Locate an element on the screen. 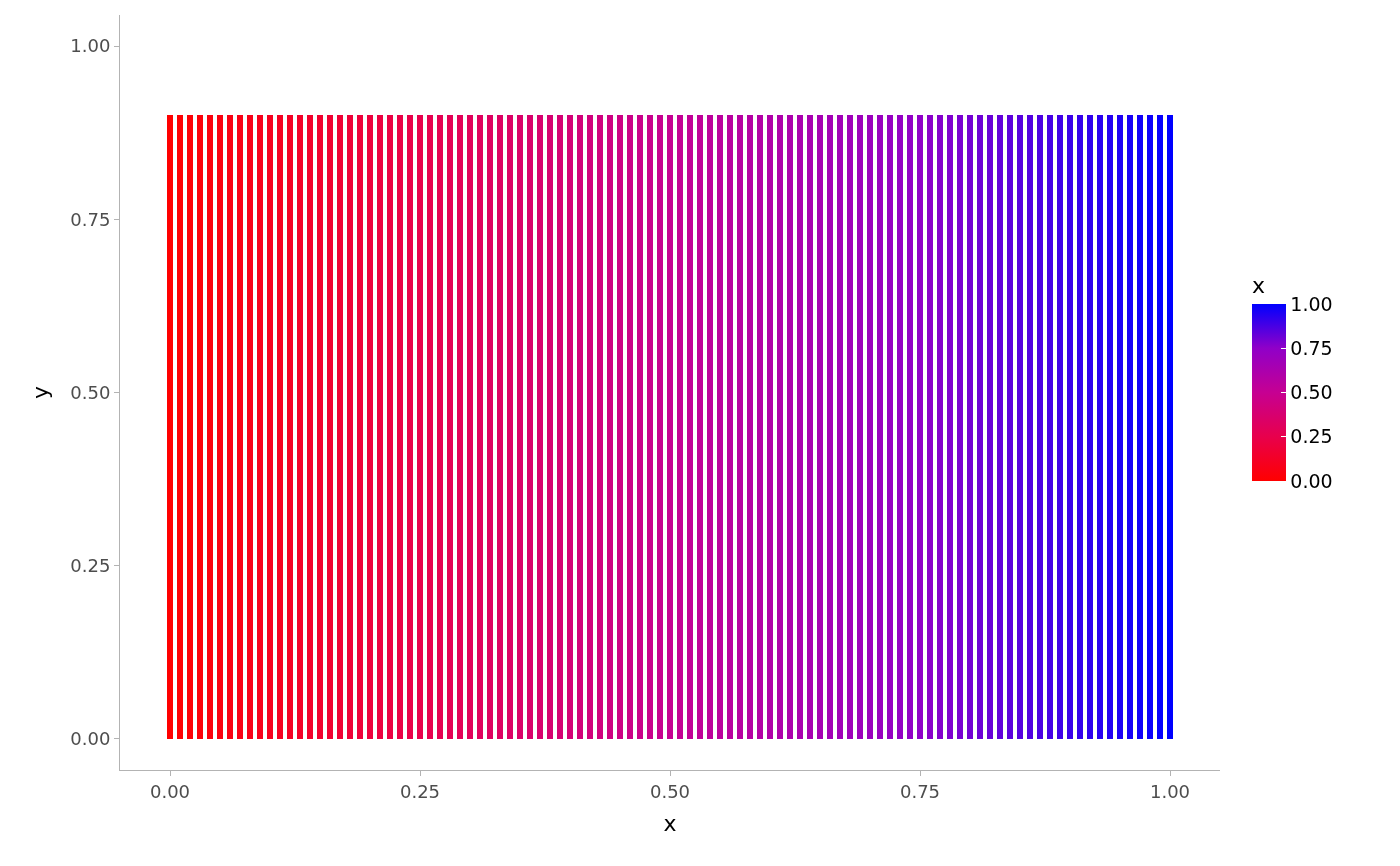  x-tick-label: 1.00 is located at coordinates (1170, 791).